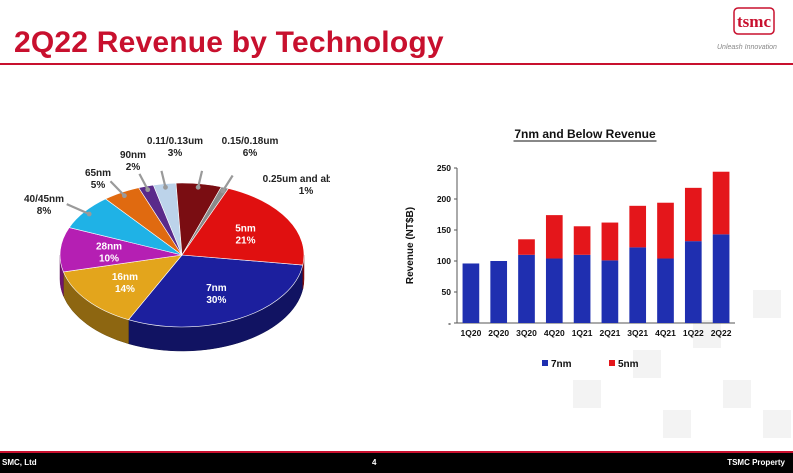 The image size is (793, 473). What do you see at coordinates (447, 292) in the screenshot?
I see `y-tick-label: 50` at bounding box center [447, 292].